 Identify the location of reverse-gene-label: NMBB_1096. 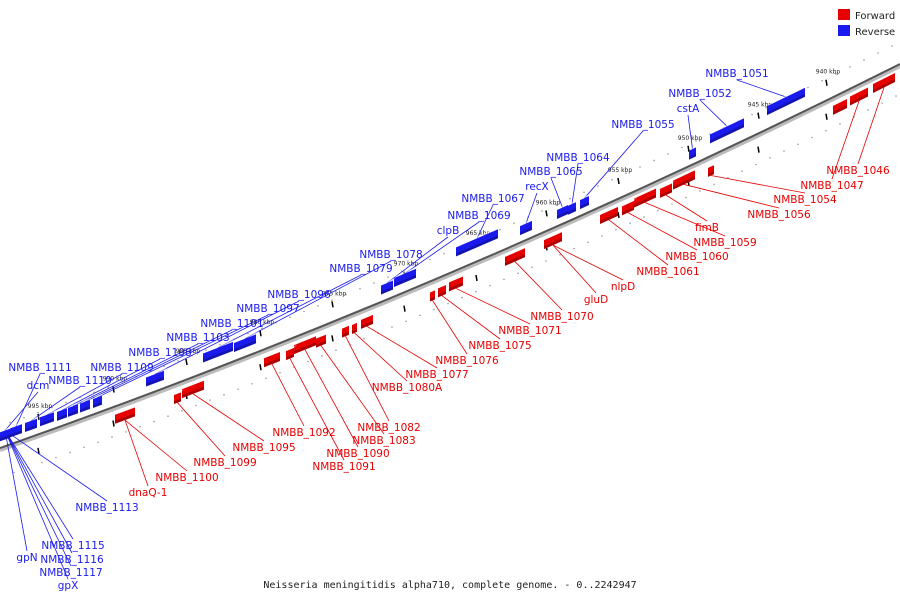
(299, 295).